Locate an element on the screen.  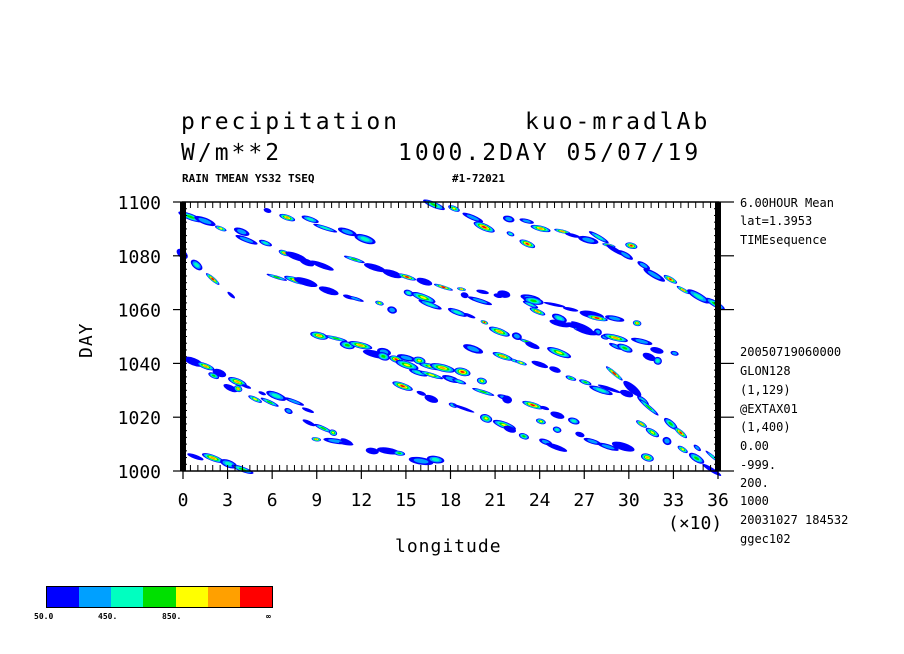
x-tick-label: 3 is located at coordinates (227, 500).